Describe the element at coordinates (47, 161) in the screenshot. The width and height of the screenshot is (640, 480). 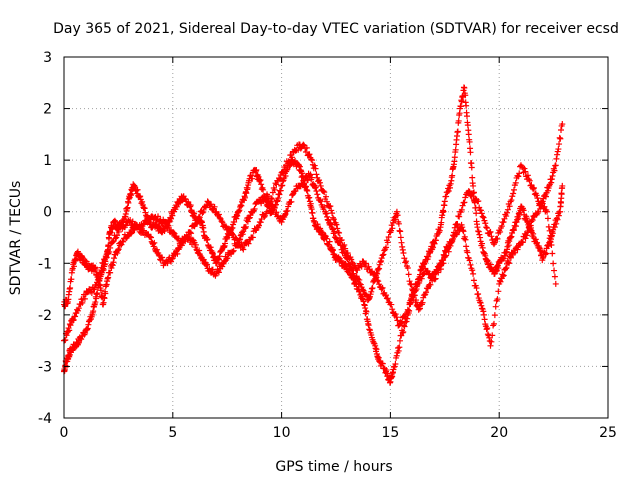
I see `y-tick-label: 1` at that location.